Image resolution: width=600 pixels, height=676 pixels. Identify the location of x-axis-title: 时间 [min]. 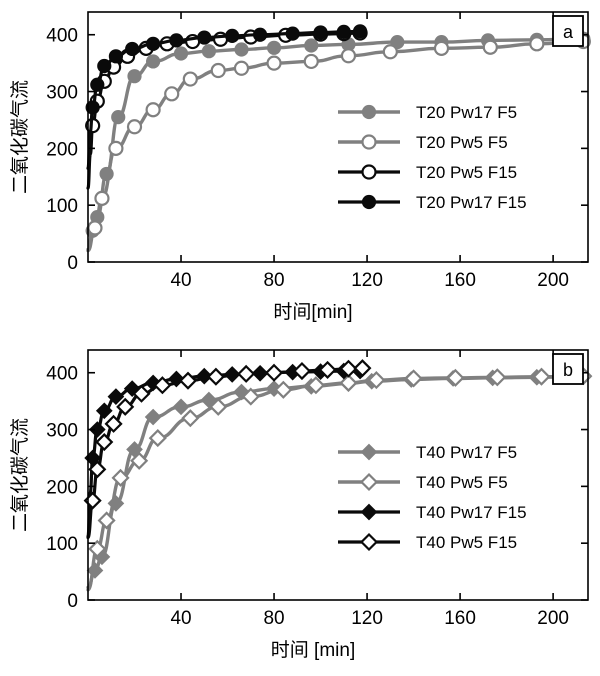
(313, 650).